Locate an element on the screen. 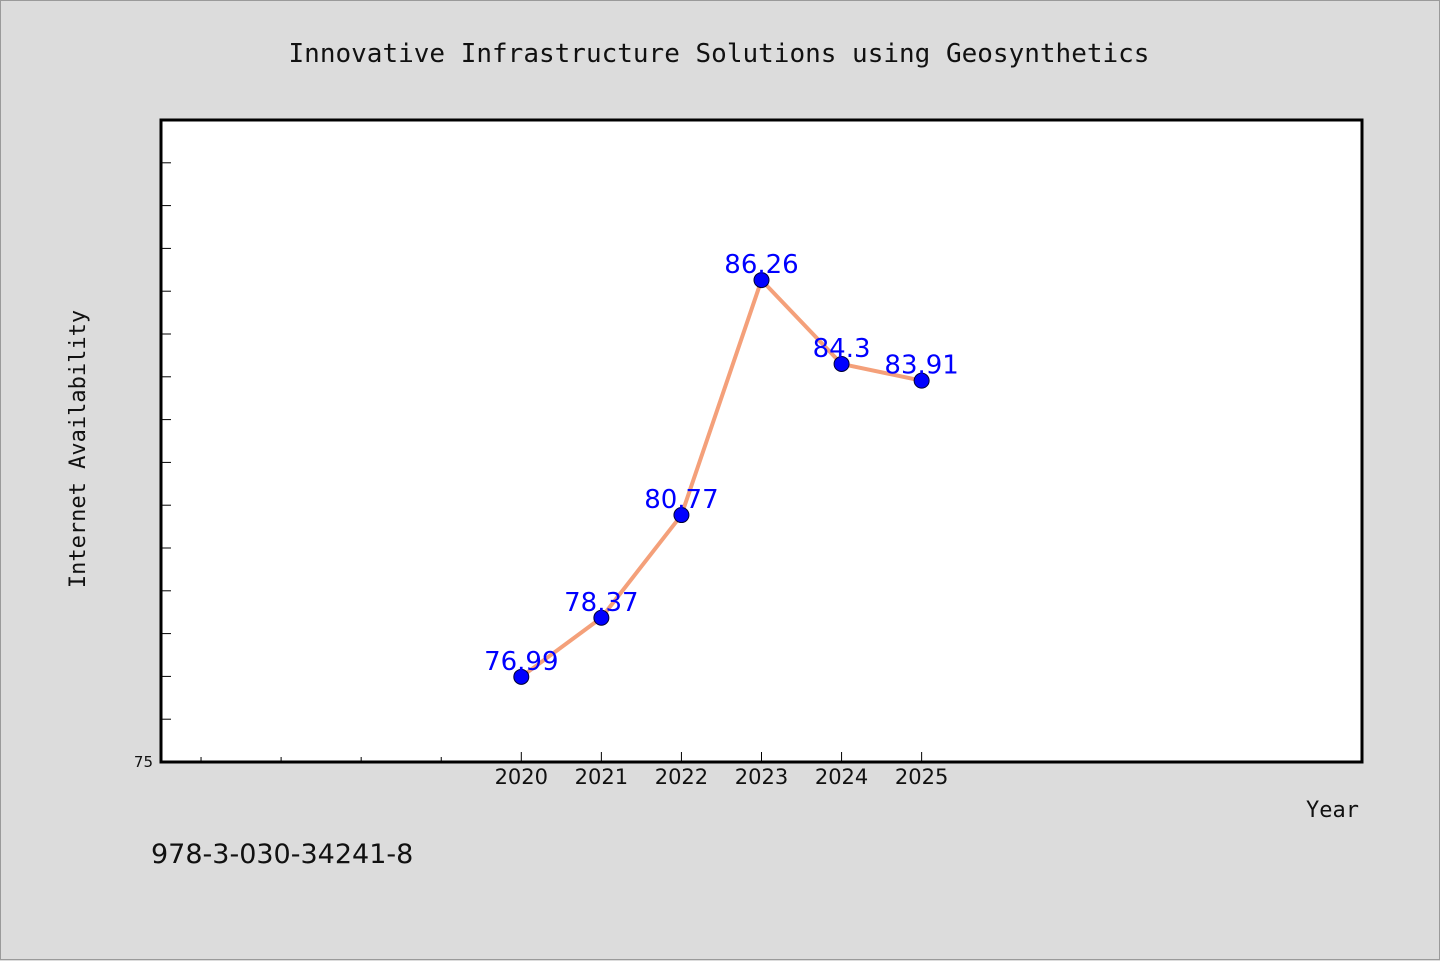 The image size is (1440, 961). data-label: 78.37 is located at coordinates (601, 603).